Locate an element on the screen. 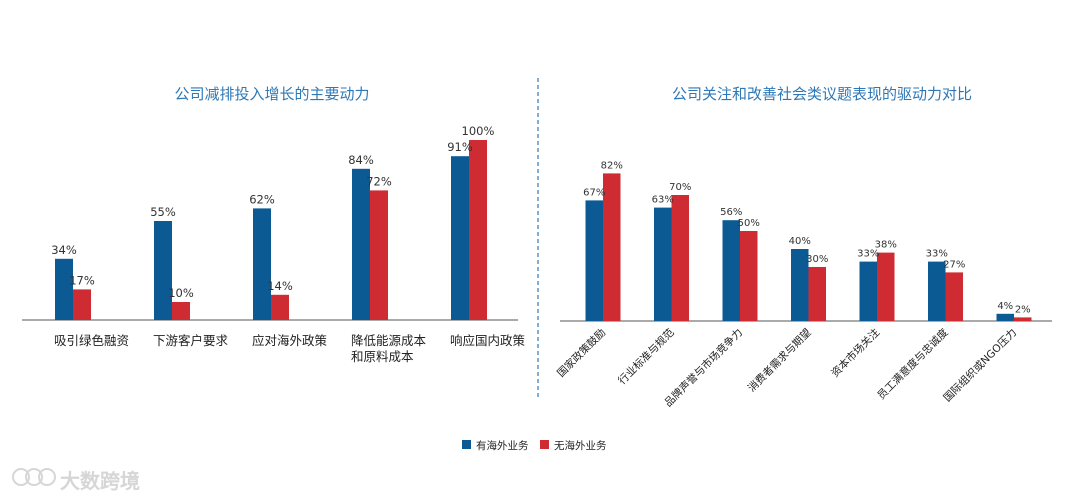 This screenshot has height=500, width=1080. value-label: 27% is located at coordinates (954, 264).